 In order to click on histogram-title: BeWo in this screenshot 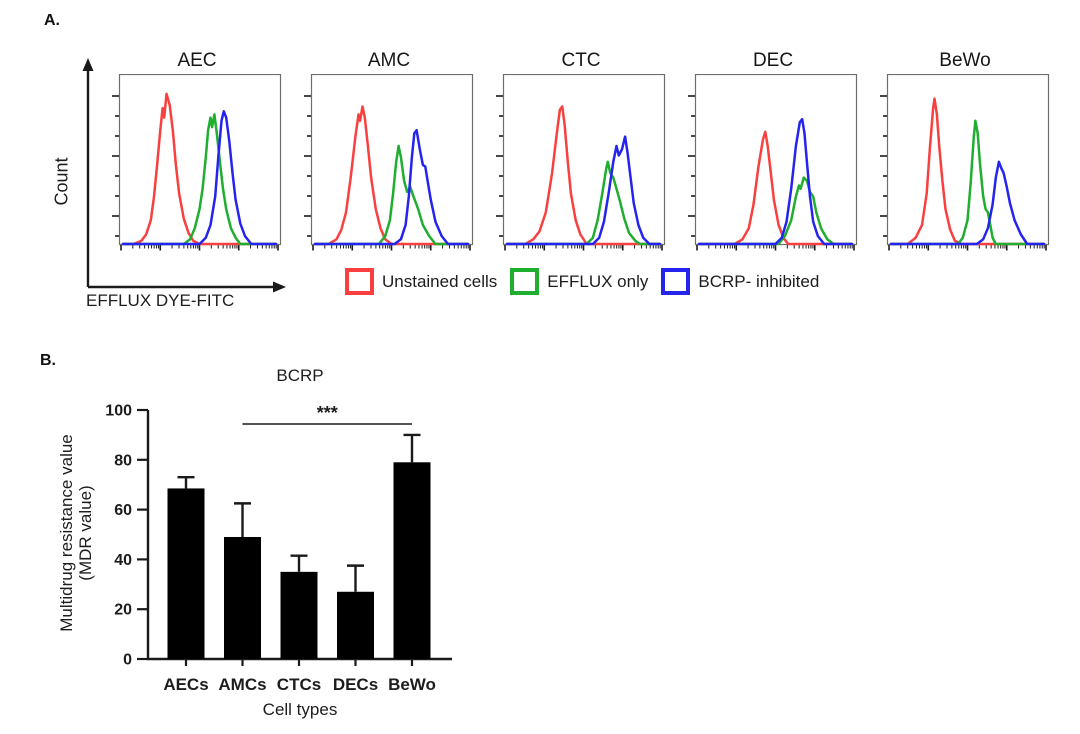, I will do `click(965, 60)`.